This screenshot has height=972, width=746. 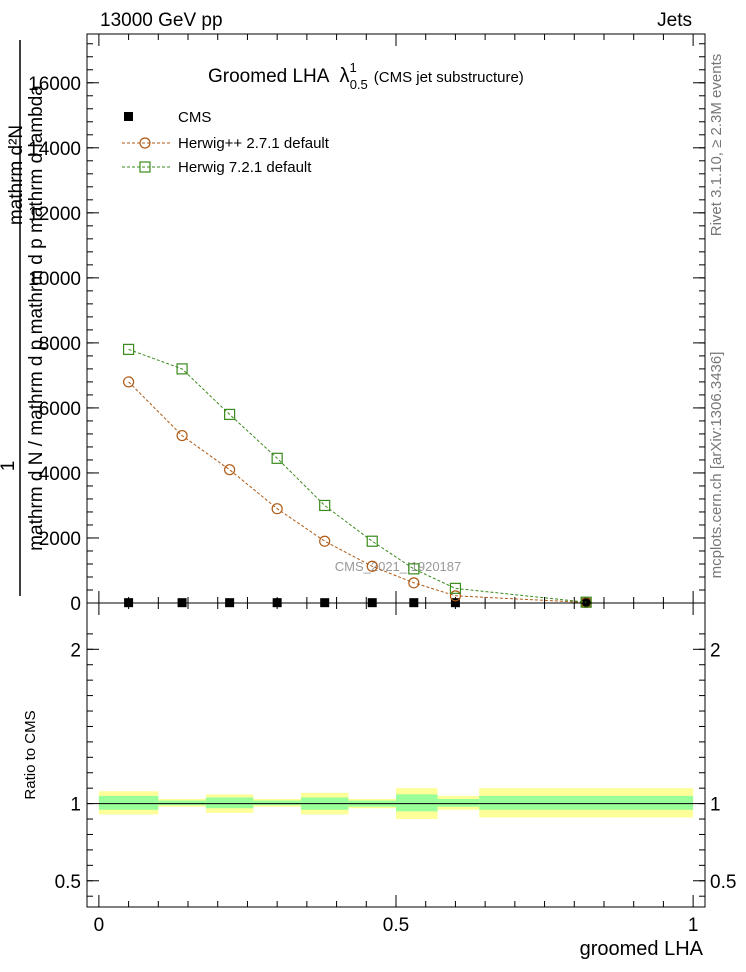 I want to click on plot-title-text: Groomed LHA, so click(x=269, y=76).